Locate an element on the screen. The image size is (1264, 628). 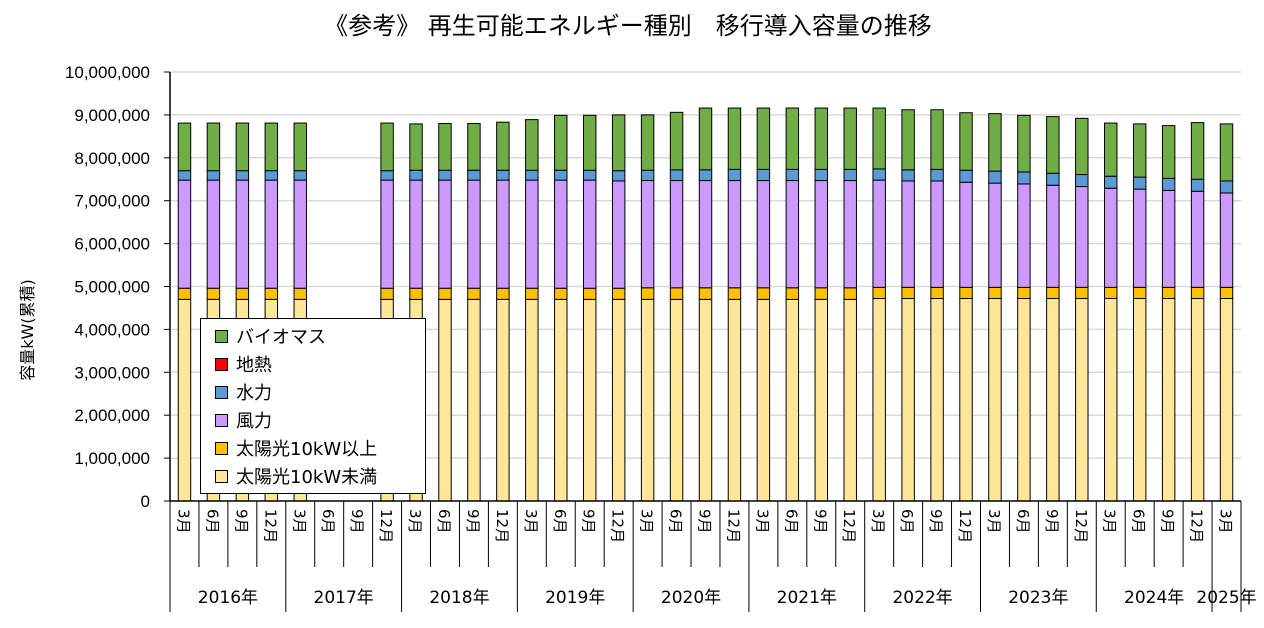
y-tick-label: 0 is located at coordinates (145, 501).